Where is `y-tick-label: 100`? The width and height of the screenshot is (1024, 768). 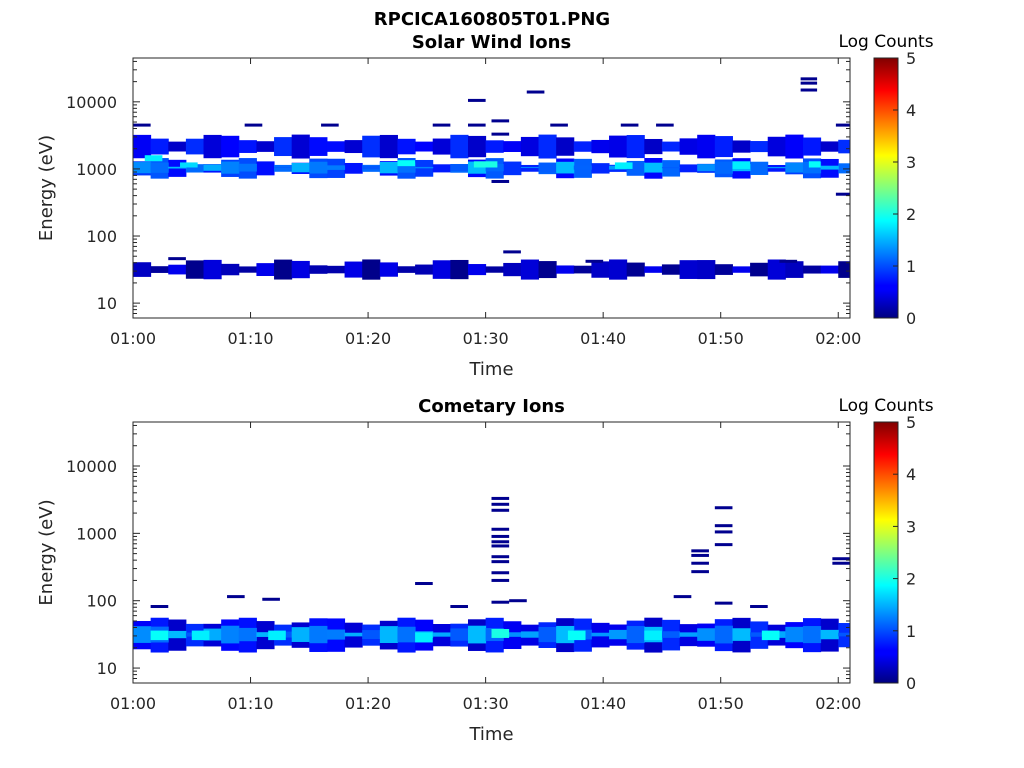
y-tick-label: 100 is located at coordinates (101, 601).